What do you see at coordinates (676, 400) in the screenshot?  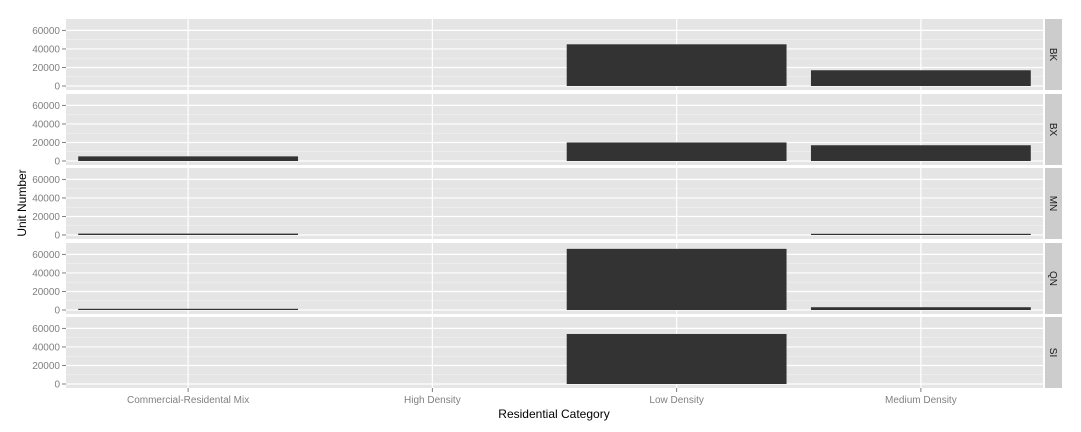 I see `x-tick-label: Low Density` at bounding box center [676, 400].